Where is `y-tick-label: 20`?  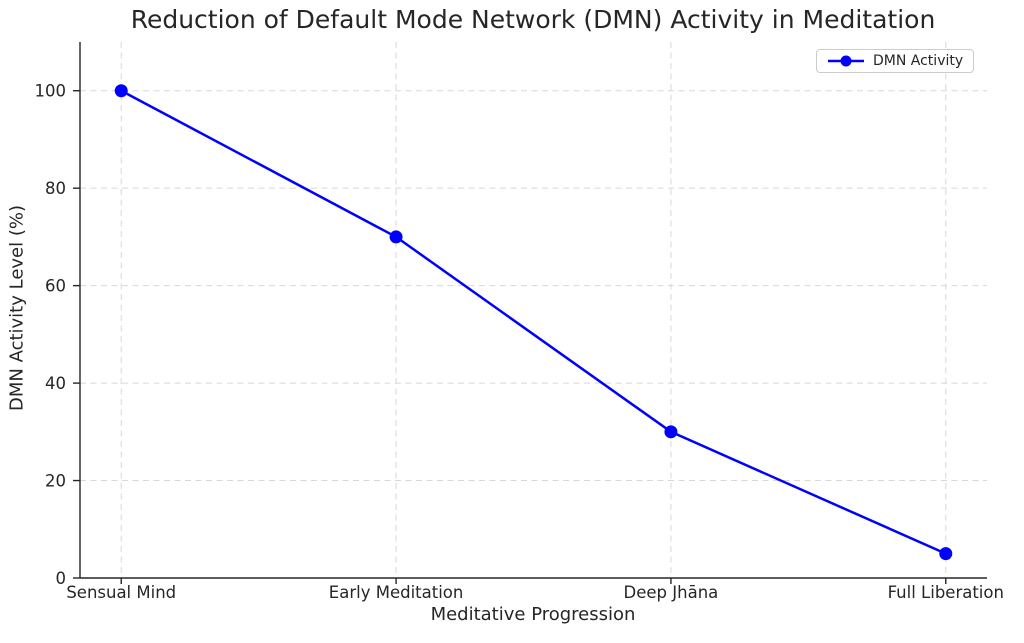
y-tick-label: 20 is located at coordinates (55, 481).